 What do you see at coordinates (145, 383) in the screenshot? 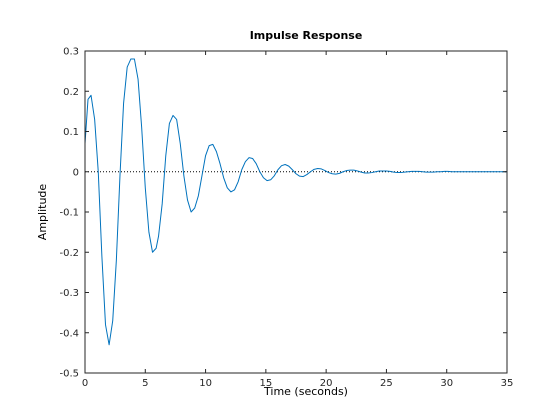
I see `x-tick-label: 5` at bounding box center [145, 383].